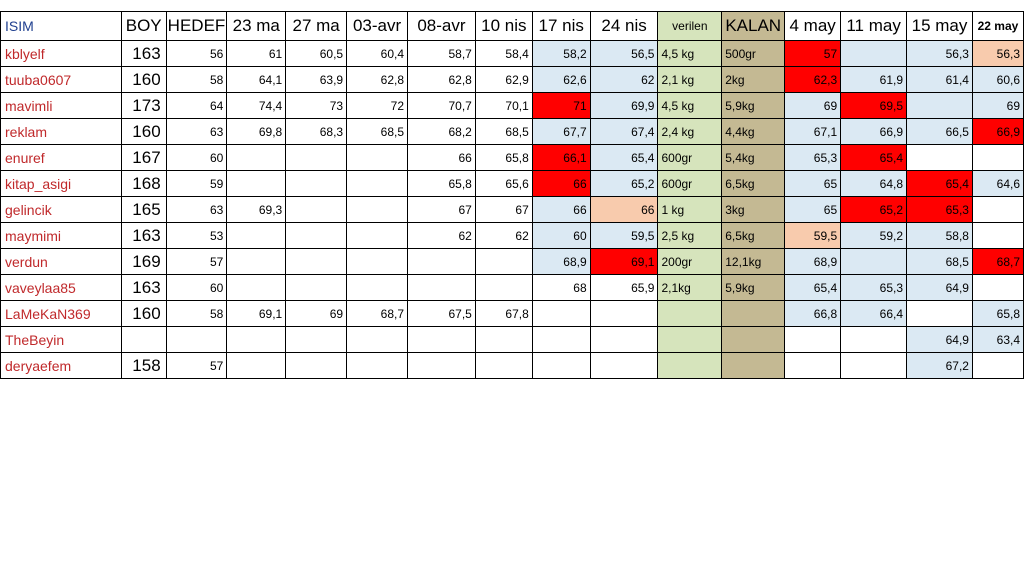 The height and width of the screenshot is (581, 1024). I want to click on cell-10-nis: 62,9, so click(503, 79).